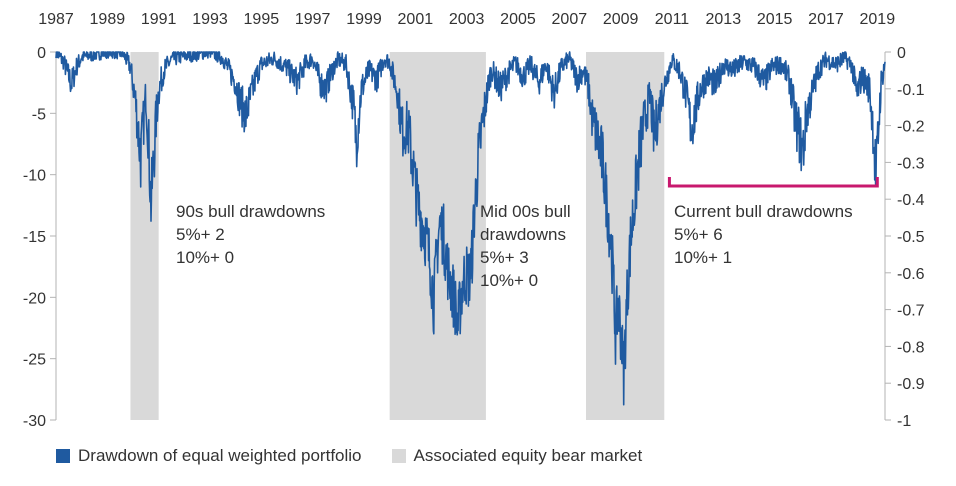  I want to click on right-tick-label: 0, so click(901, 53).